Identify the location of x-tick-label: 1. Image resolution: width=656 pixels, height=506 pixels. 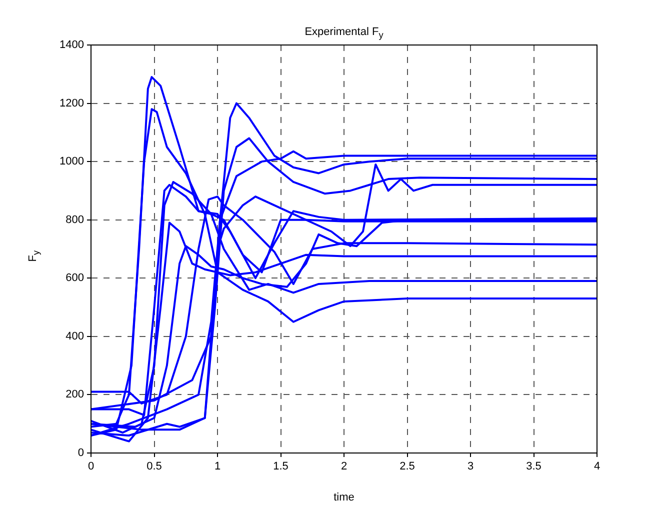
(217, 466).